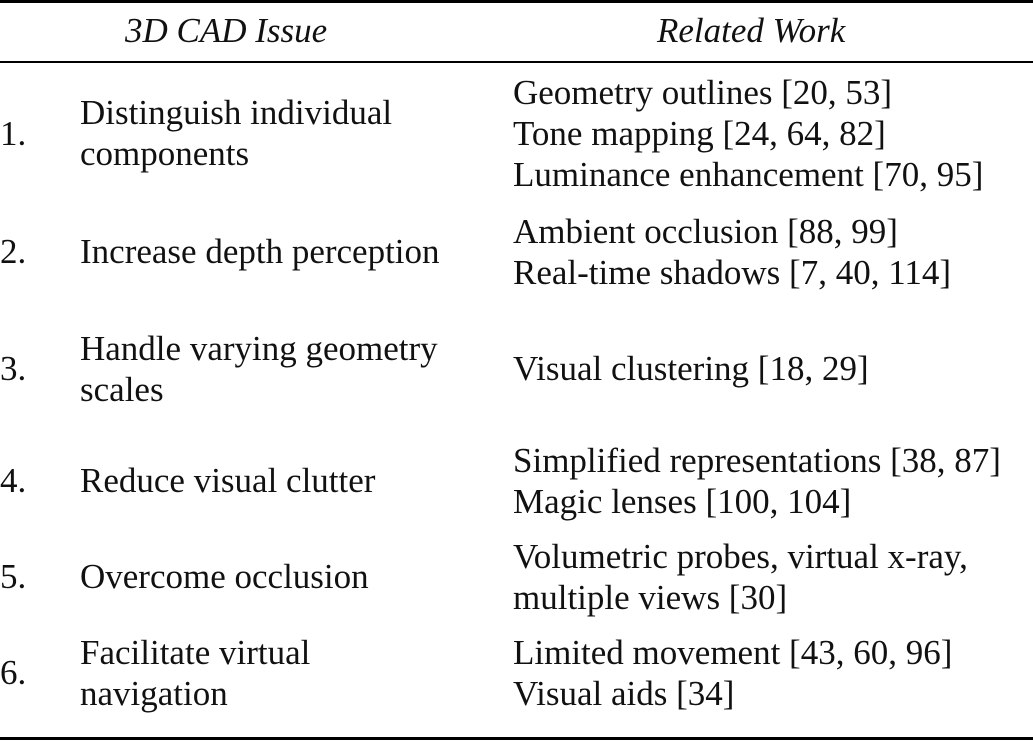 The image size is (1033, 741). I want to click on issue-line: components, so click(165, 153).